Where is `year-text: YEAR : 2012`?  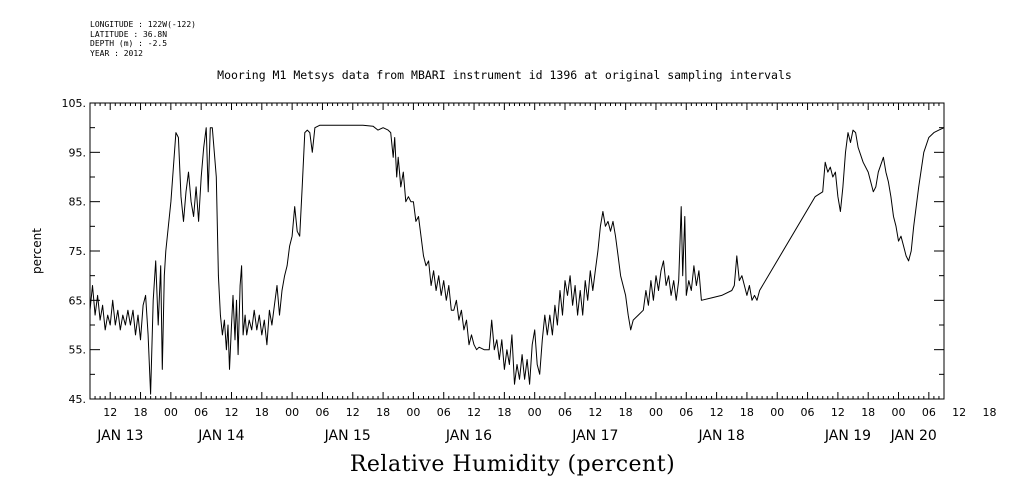 year-text: YEAR : 2012 is located at coordinates (116, 53).